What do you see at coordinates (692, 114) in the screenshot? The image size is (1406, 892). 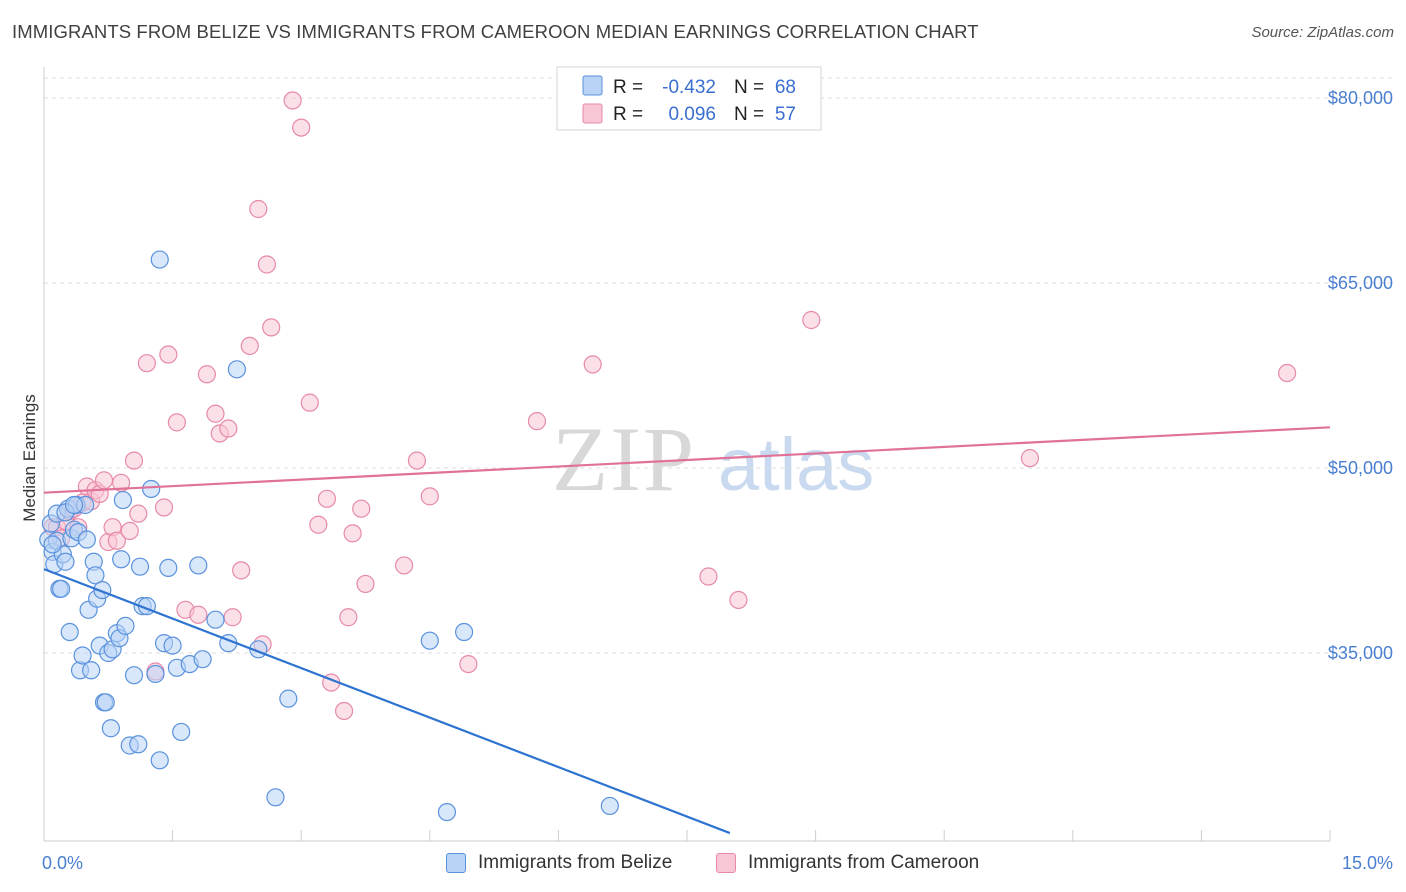 I see `legend-cameroon-r-value: 0.096` at bounding box center [692, 114].